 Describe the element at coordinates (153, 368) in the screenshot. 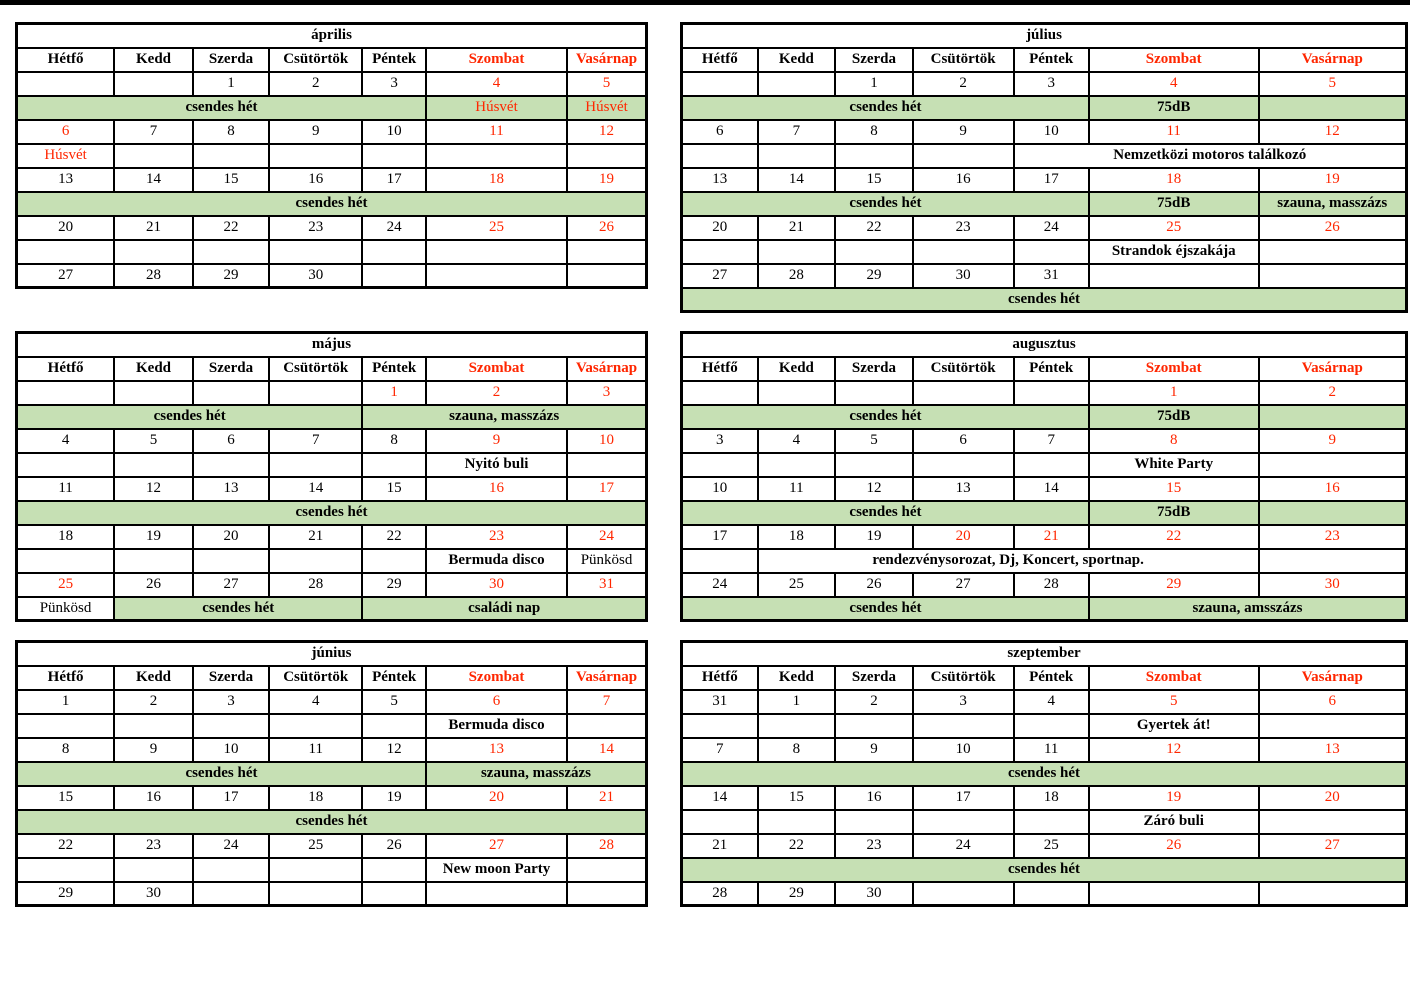

I see `weekday-header: Kedd` at that location.